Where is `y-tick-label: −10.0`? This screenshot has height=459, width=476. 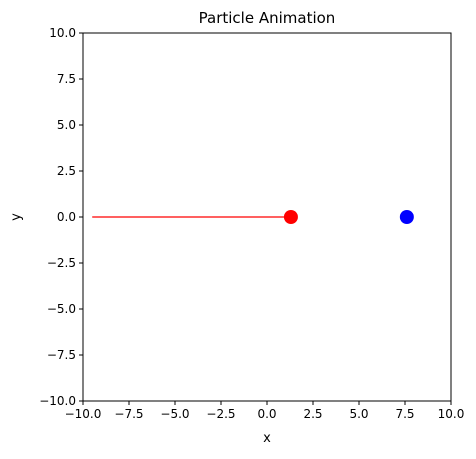
y-tick-label: −10.0 is located at coordinates (57, 401).